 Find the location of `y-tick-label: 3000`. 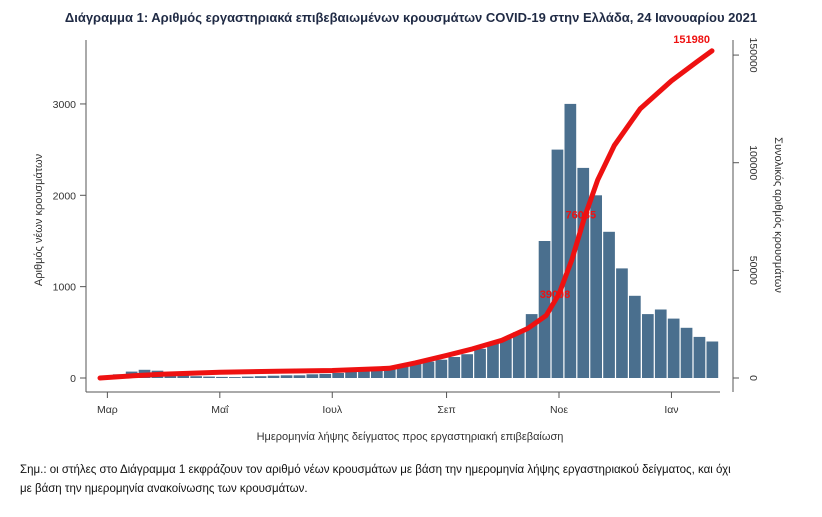

y-tick-label: 3000 is located at coordinates (65, 105).